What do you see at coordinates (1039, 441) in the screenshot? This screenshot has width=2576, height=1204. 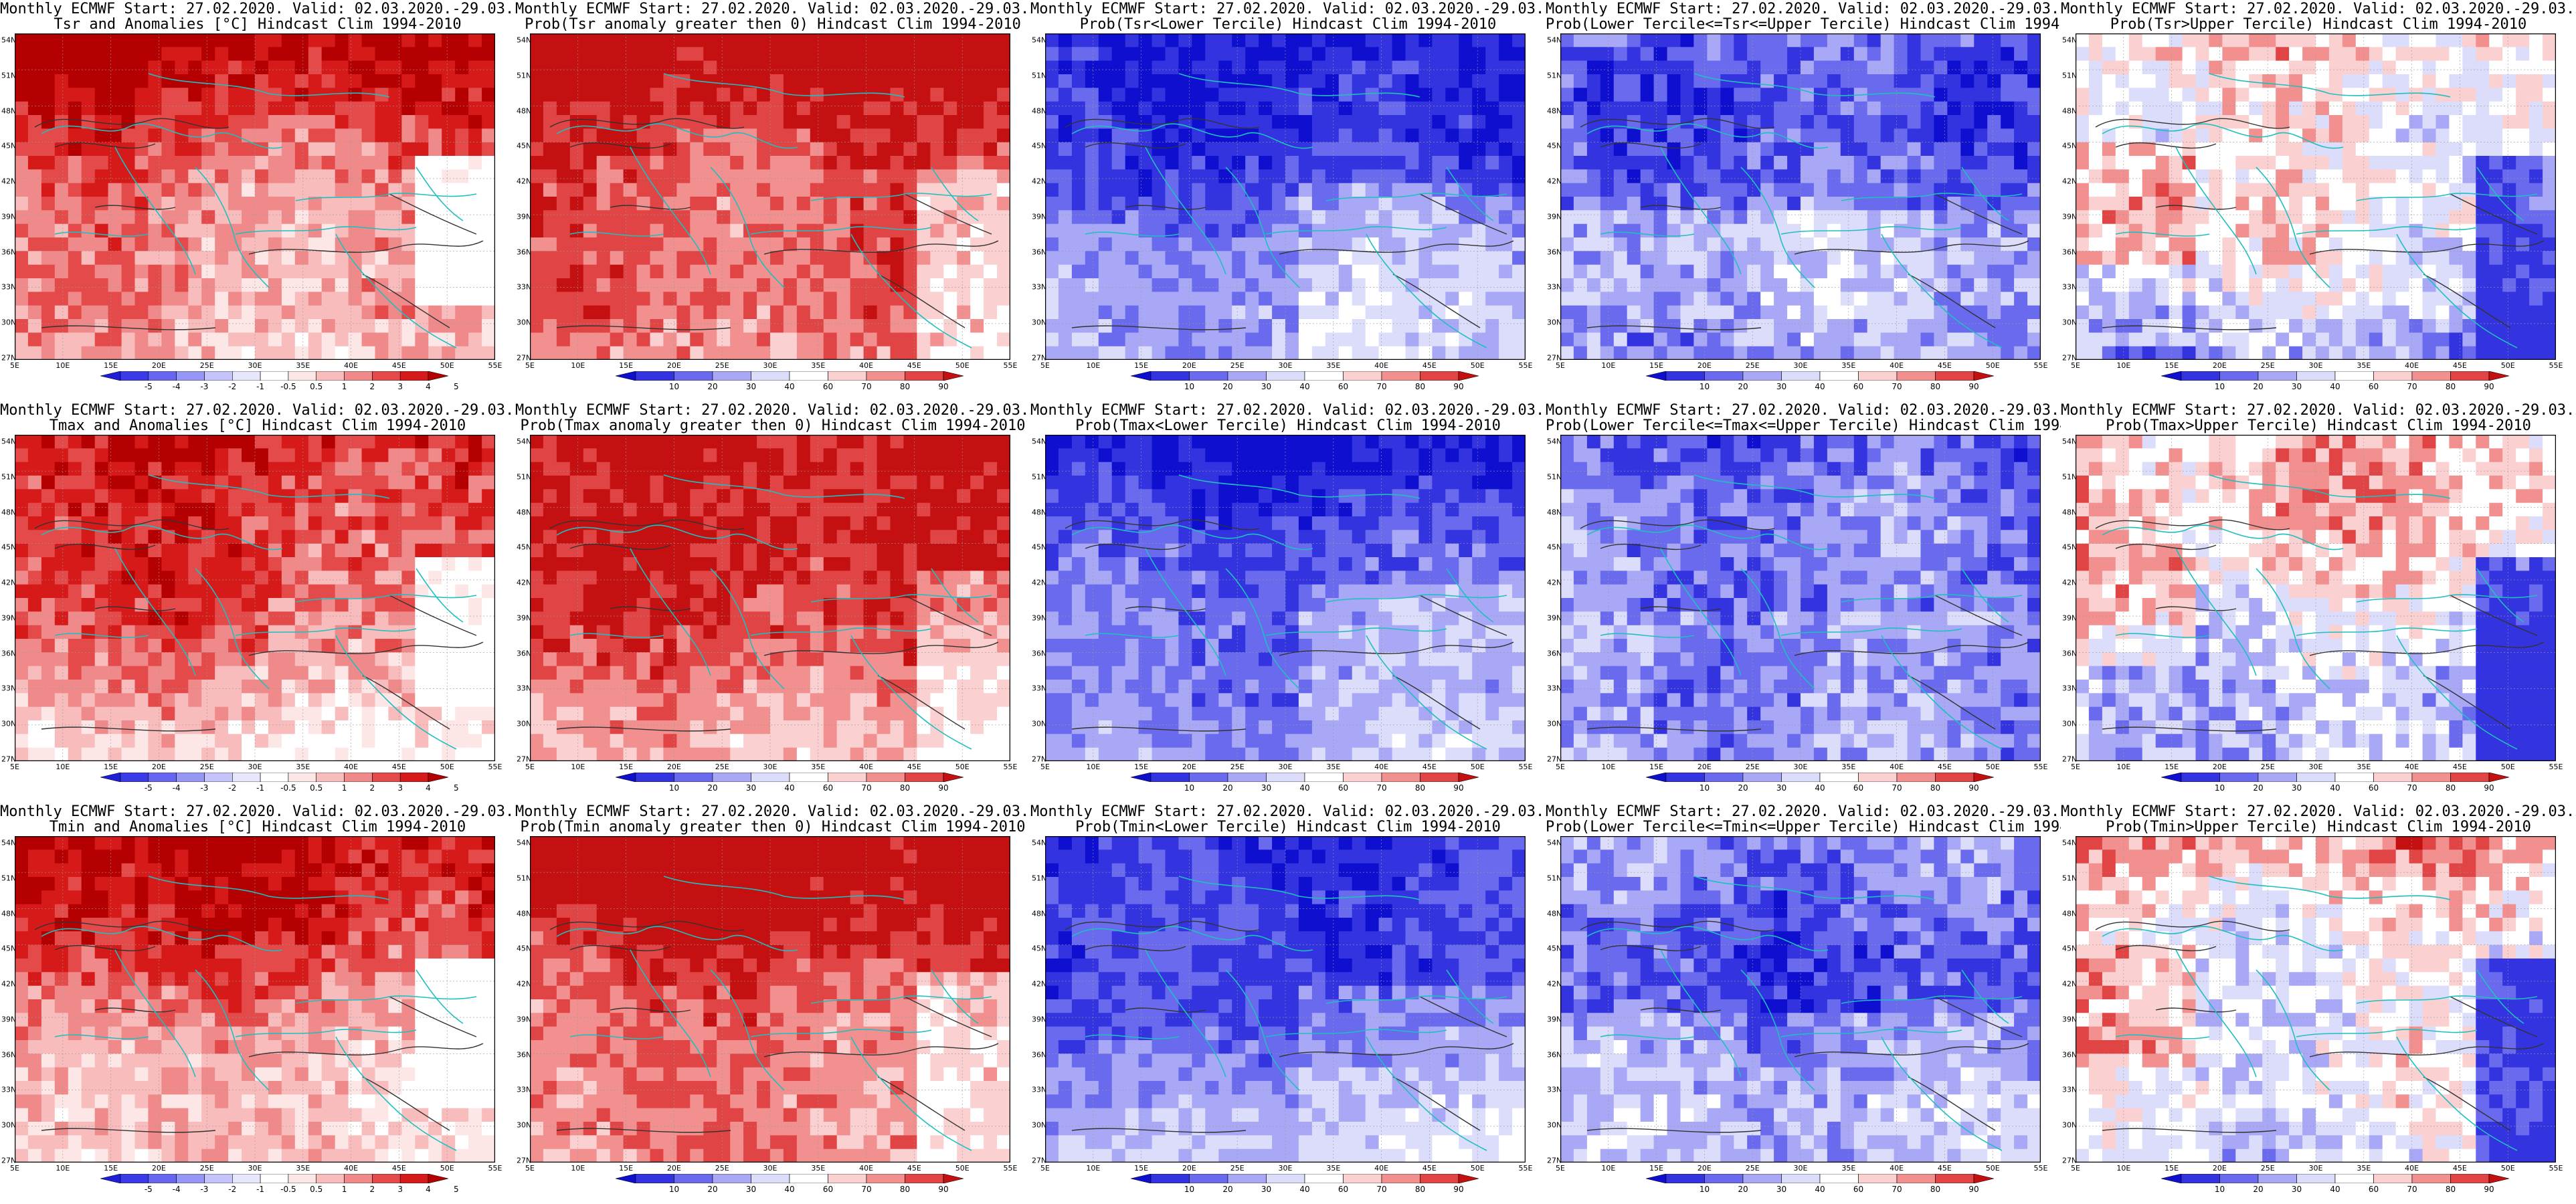 I see `latitude-label: 54N` at bounding box center [1039, 441].